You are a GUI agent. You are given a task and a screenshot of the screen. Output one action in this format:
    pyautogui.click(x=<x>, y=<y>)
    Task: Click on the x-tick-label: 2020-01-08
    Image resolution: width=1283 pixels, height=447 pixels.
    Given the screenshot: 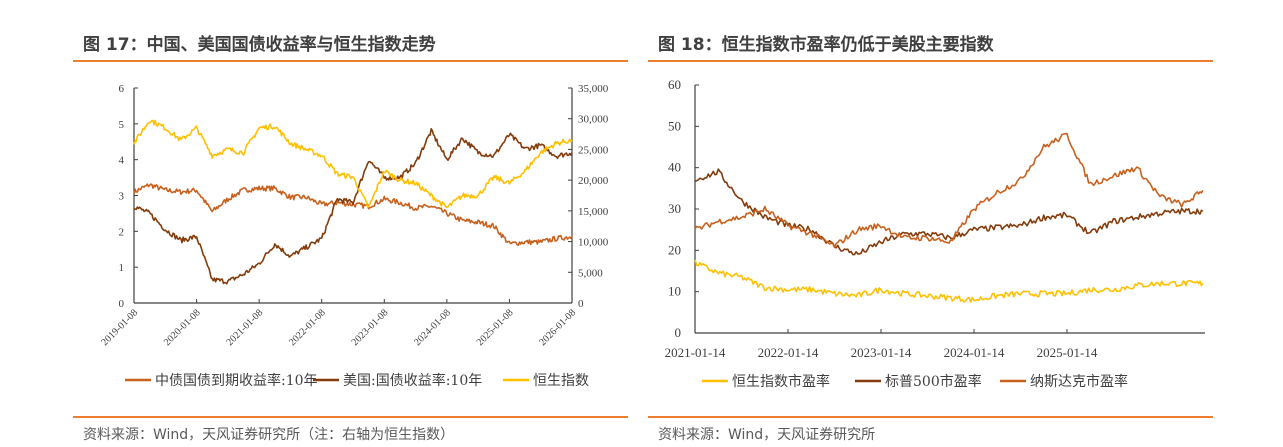 What is the action you would take?
    pyautogui.click(x=182, y=327)
    